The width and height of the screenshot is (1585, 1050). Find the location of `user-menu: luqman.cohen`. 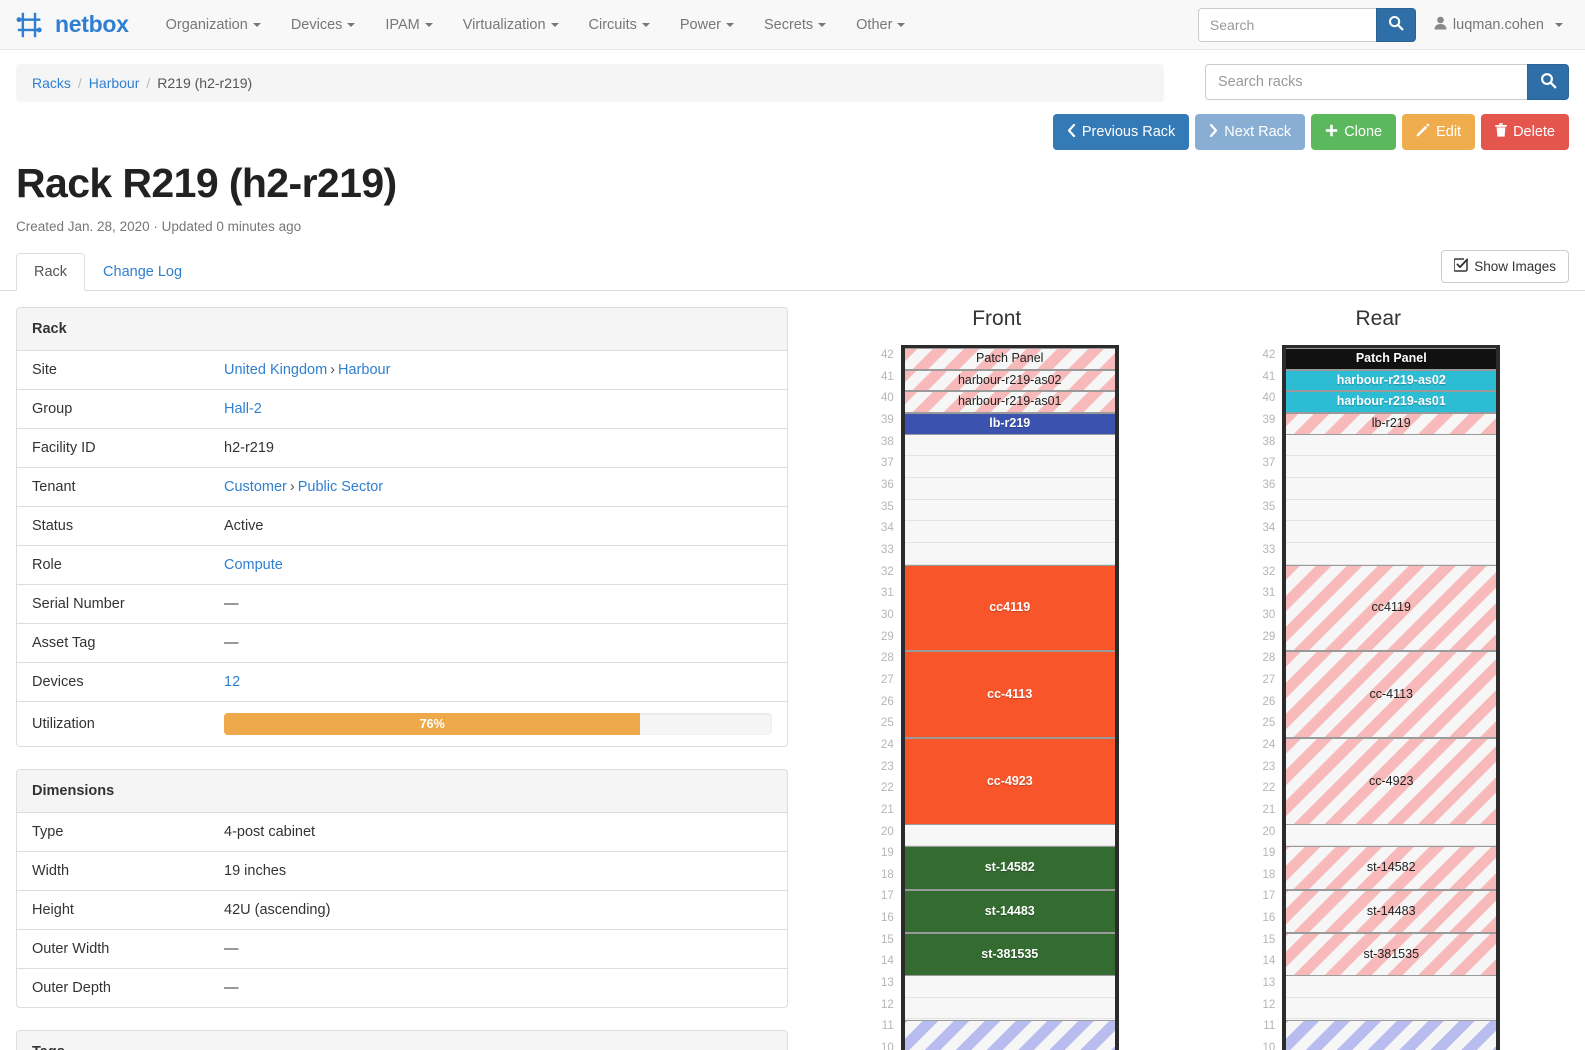

user-menu: luqman.cohen is located at coordinates (1501, 25).